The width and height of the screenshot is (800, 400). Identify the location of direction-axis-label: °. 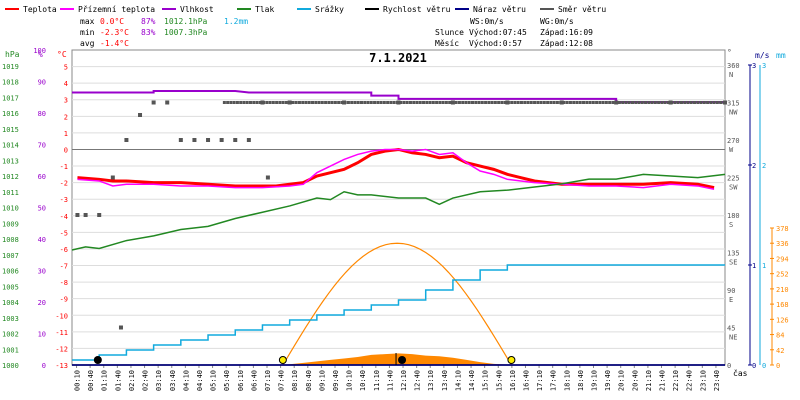
(729, 52).